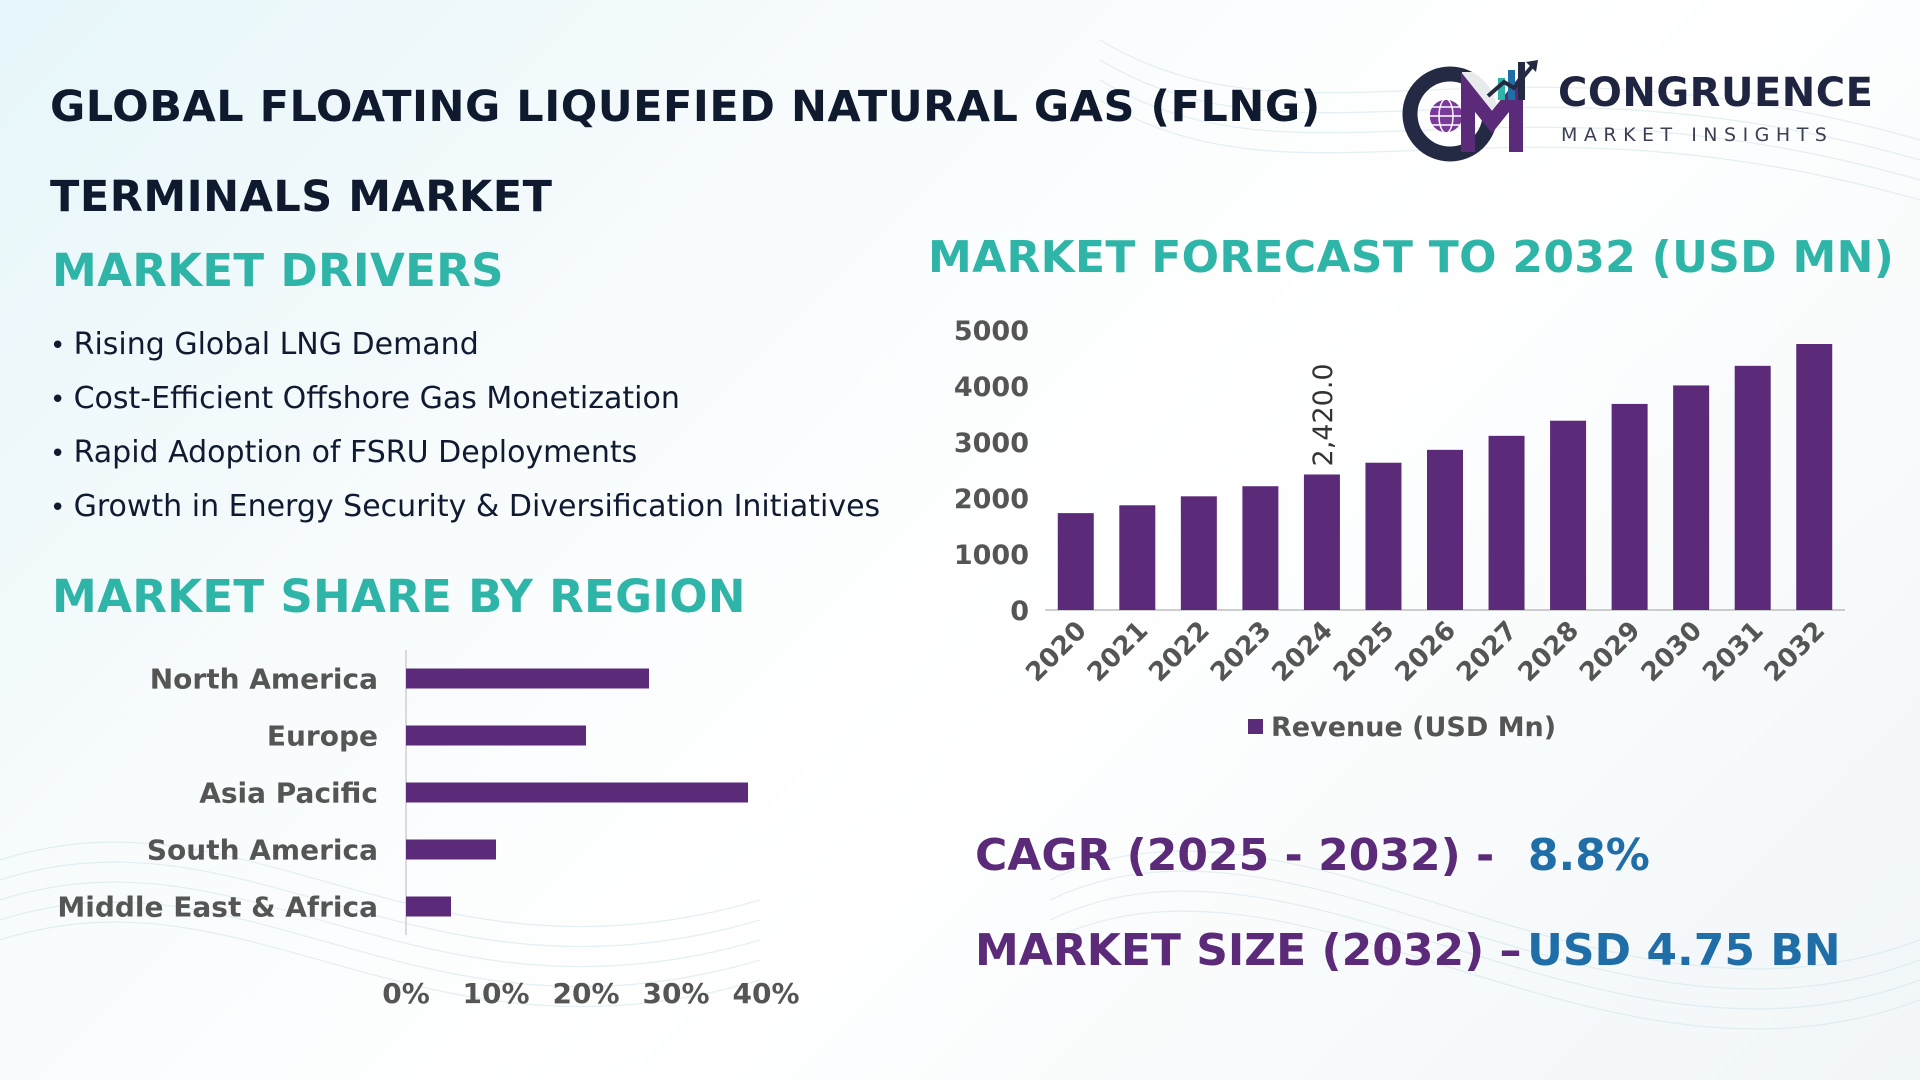  I want to click on y-tick-label: 0, so click(1019, 611).